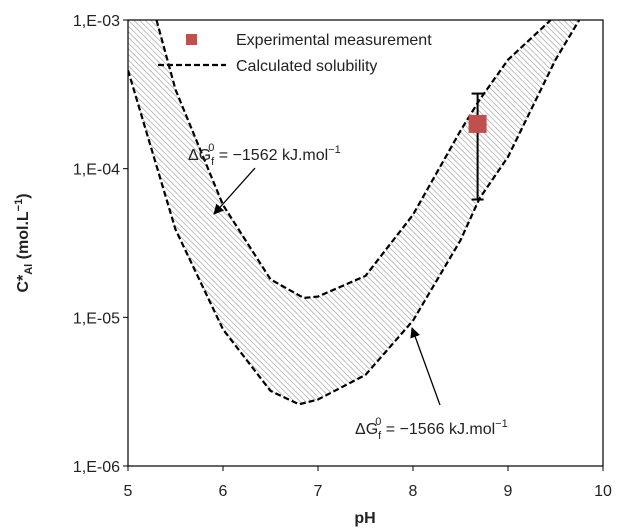  I want to click on legend-label: Calculated solubility, so click(306, 66).